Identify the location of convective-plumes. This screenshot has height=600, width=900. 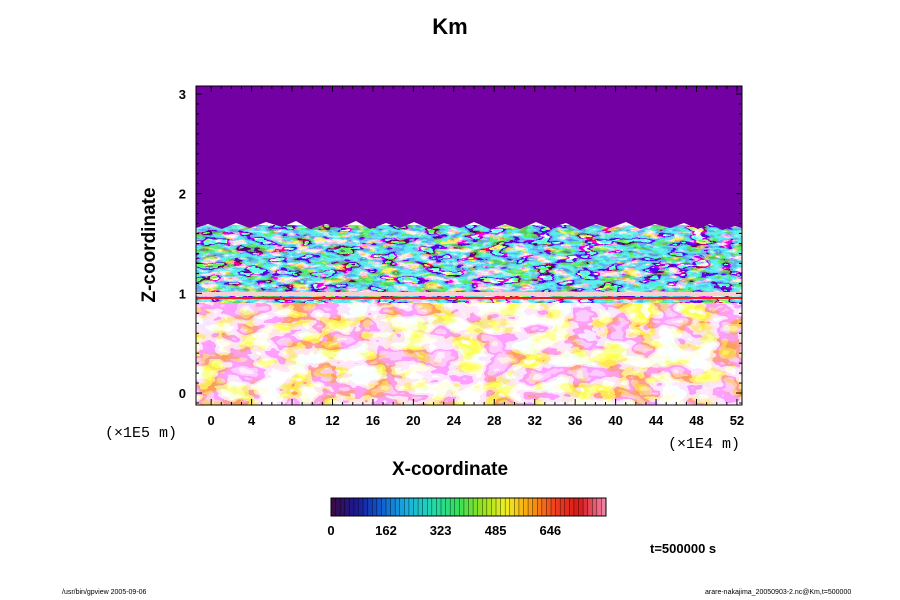
(469, 354).